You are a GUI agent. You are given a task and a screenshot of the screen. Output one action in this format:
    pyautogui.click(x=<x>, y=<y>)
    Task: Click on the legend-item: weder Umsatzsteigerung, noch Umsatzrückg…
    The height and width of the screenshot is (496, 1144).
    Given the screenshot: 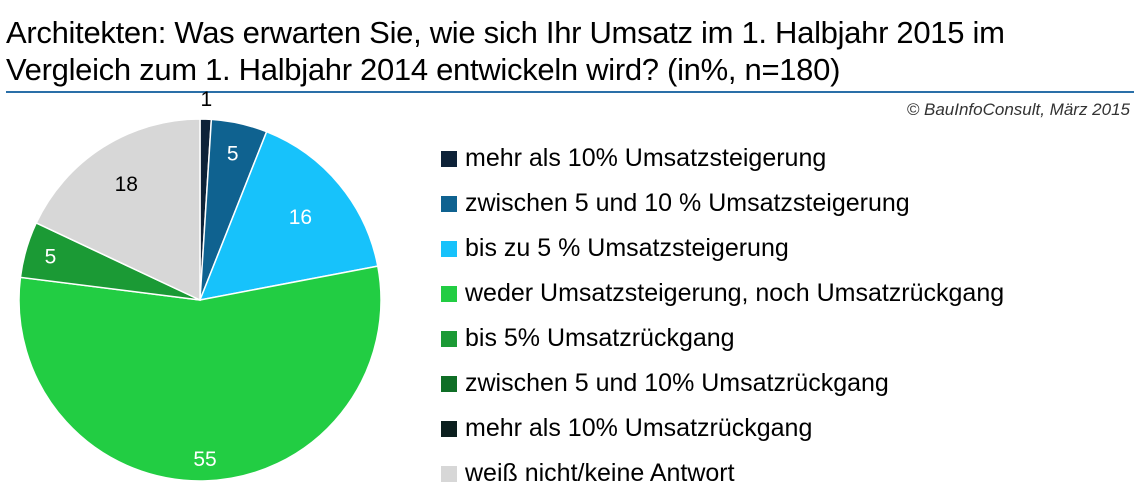 What is the action you would take?
    pyautogui.click(x=722, y=293)
    